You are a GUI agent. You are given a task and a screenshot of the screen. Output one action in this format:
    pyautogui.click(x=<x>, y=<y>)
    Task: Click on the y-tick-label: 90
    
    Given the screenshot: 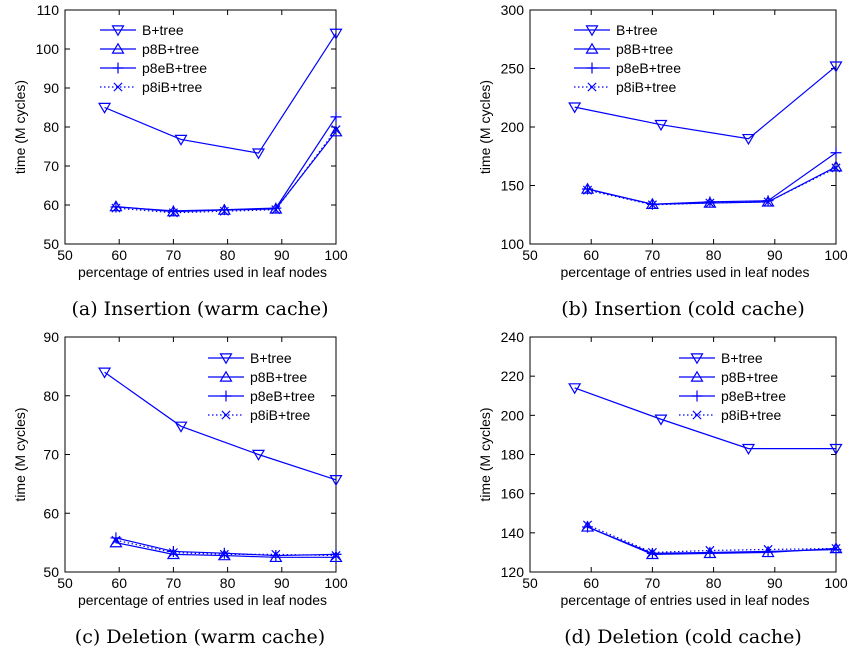 What is the action you would take?
    pyautogui.click(x=51, y=337)
    